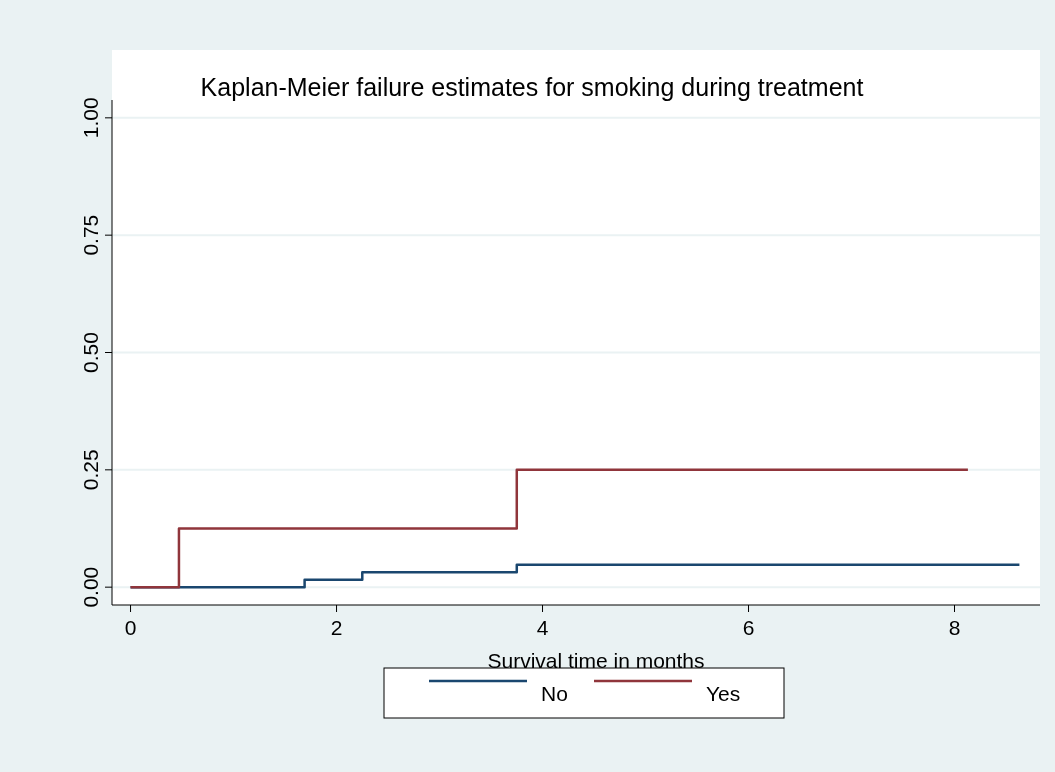  Describe the element at coordinates (532, 87) in the screenshot. I see `chart-title: Kaplan-Meier failure estimates for smoking during treatment` at that location.